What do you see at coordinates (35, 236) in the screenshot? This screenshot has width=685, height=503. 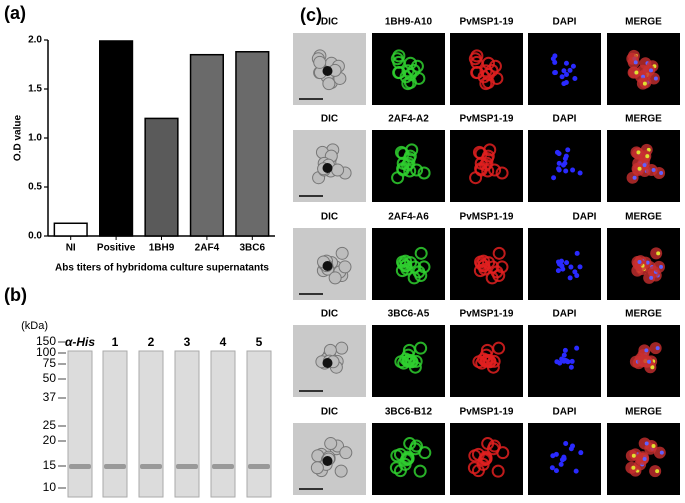 I see `y-tick-label: 0.0` at bounding box center [35, 236].